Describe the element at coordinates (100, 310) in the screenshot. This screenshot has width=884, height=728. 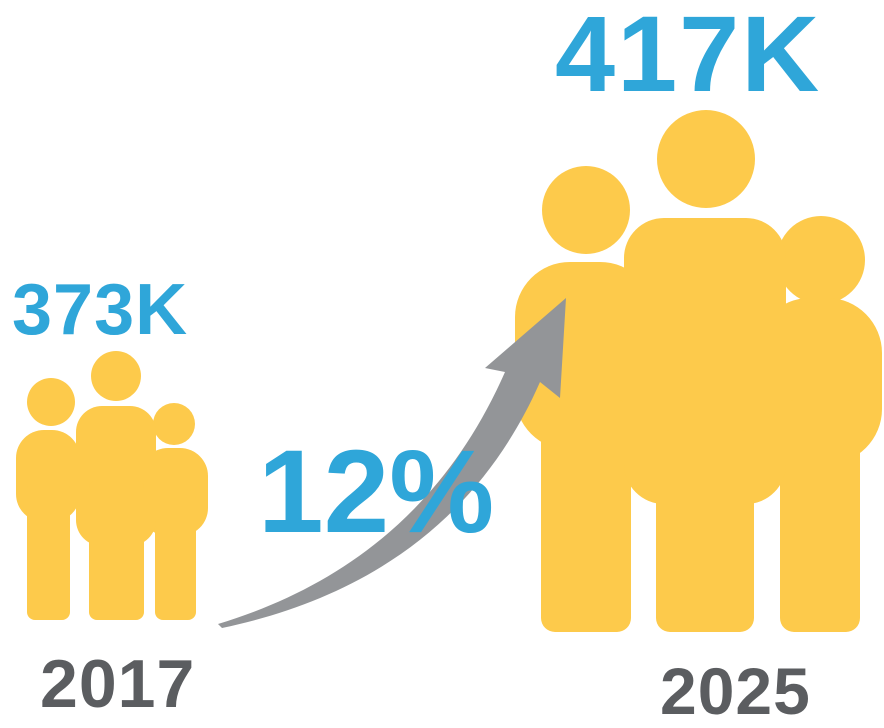
I see `population-2017-value: 373K` at that location.